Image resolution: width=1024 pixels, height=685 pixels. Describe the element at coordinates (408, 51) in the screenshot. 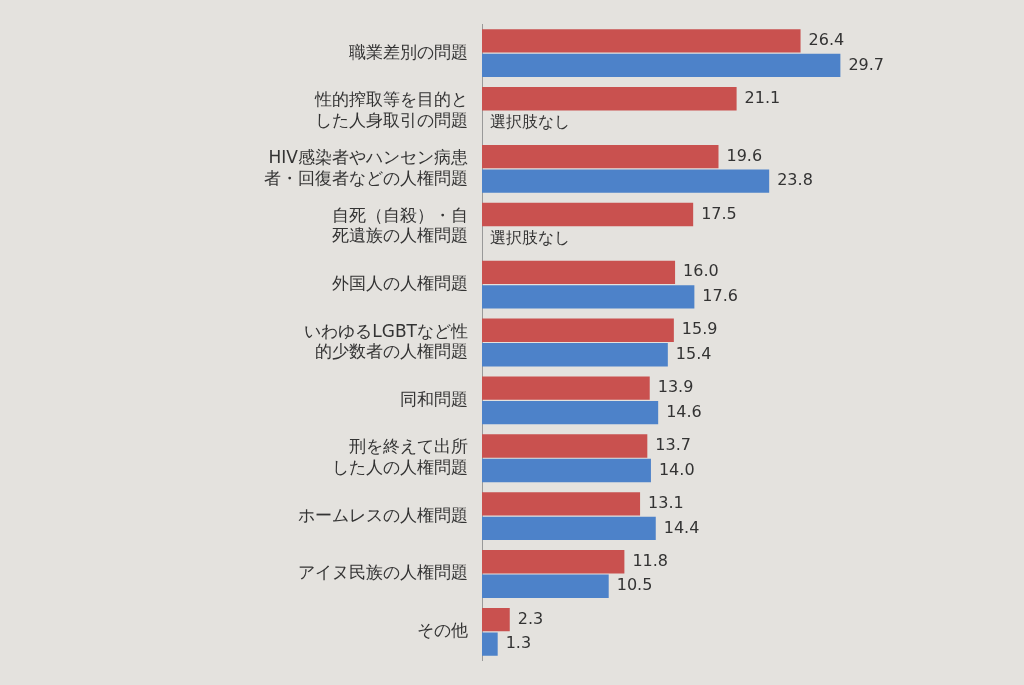

I see `y-tick-label: 職業差別の問題` at that location.